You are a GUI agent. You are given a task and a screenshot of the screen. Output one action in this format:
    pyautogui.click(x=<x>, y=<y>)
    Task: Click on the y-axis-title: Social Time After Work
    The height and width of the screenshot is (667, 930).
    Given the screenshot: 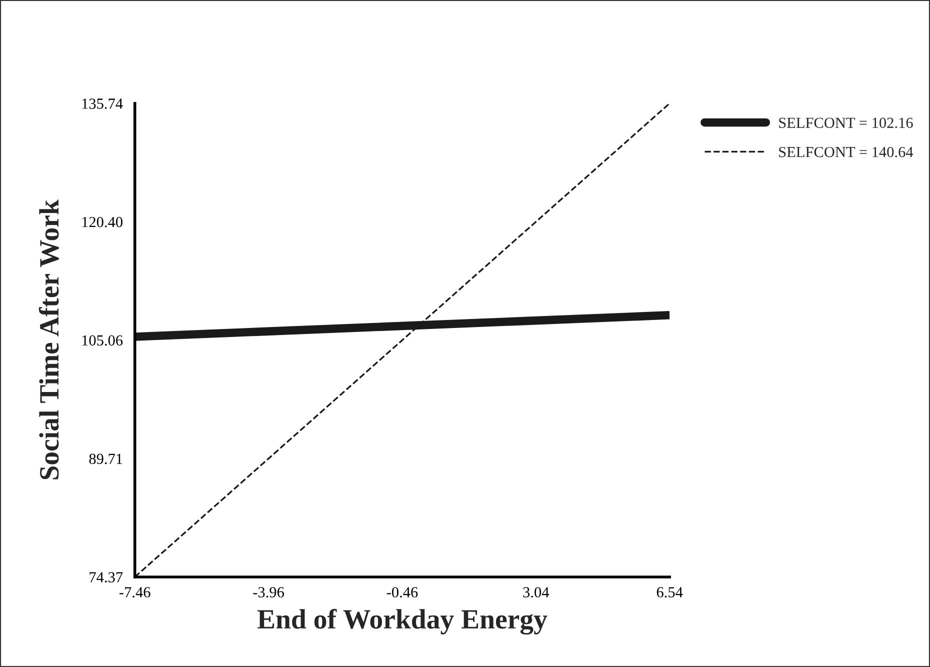 What is the action you would take?
    pyautogui.click(x=48, y=340)
    